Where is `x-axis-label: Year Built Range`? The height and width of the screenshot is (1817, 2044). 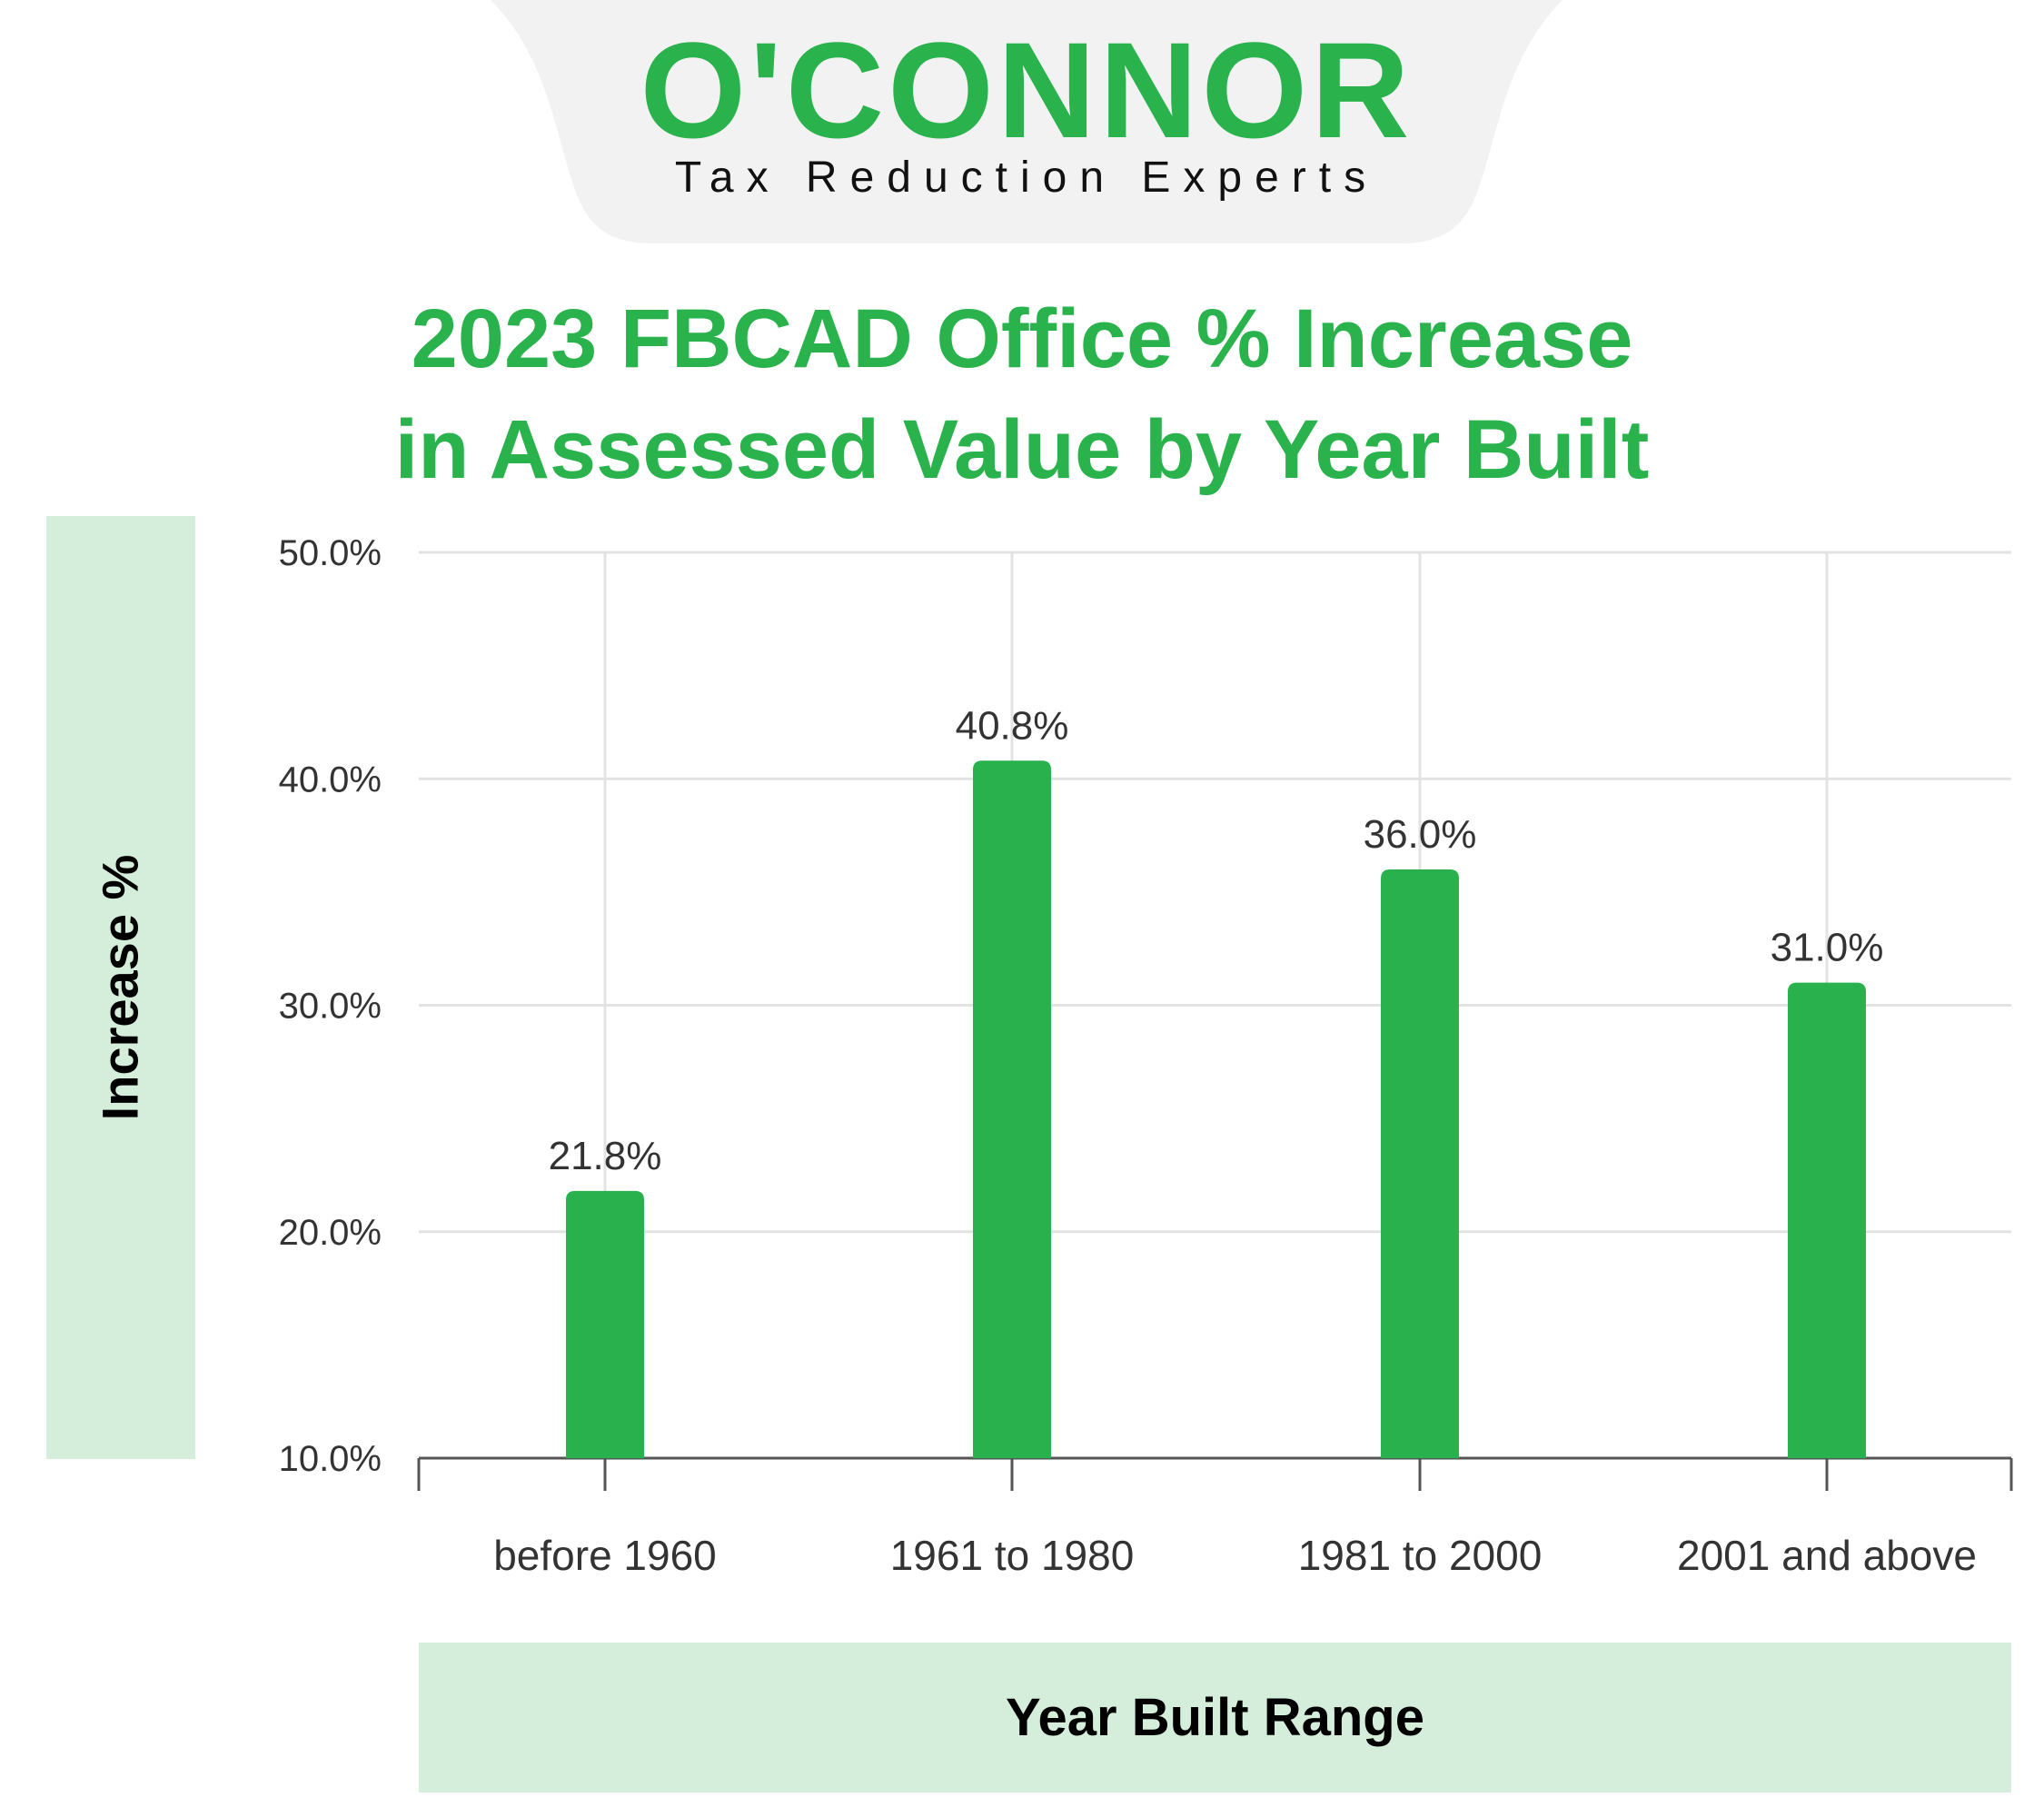
x-axis-label: Year Built Range is located at coordinates (1215, 1717).